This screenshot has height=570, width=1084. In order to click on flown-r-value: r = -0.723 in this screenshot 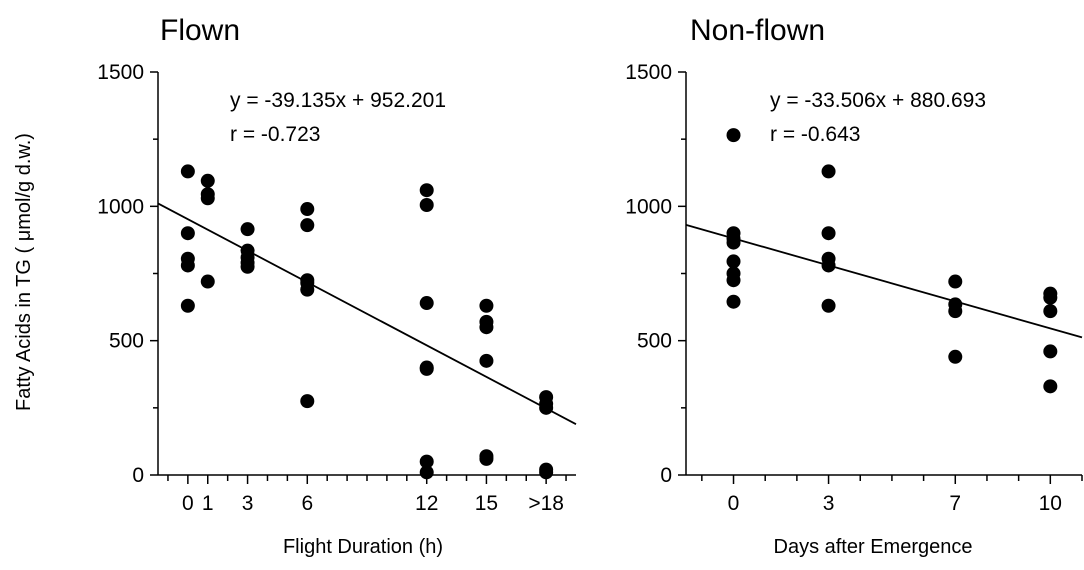, I will do `click(275, 134)`.